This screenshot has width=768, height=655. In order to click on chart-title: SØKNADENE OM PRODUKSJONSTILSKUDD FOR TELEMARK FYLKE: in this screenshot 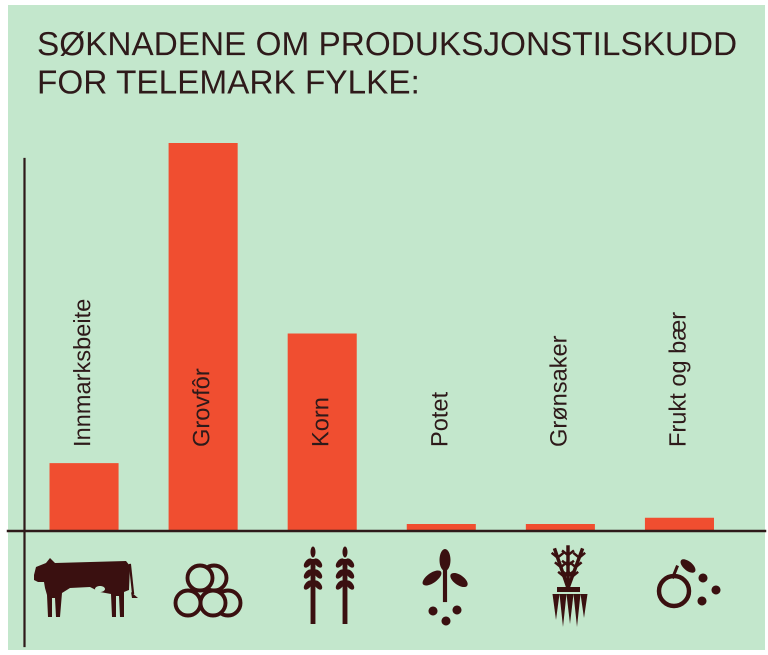, I will do `click(387, 62)`.